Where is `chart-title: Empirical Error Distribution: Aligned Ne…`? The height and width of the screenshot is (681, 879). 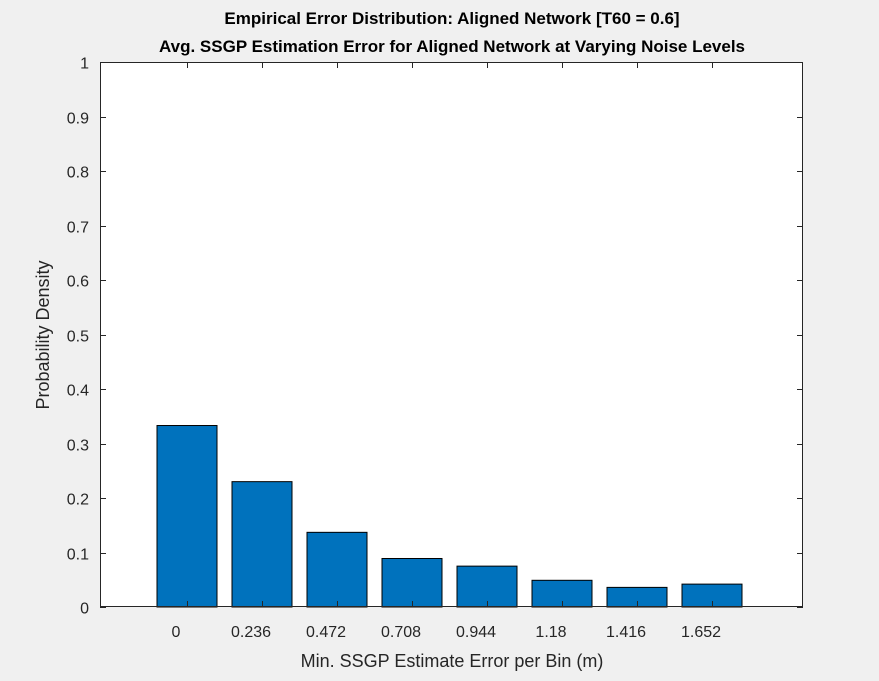 chart-title: Empirical Error Distribution: Aligned Ne… is located at coordinates (451, 18).